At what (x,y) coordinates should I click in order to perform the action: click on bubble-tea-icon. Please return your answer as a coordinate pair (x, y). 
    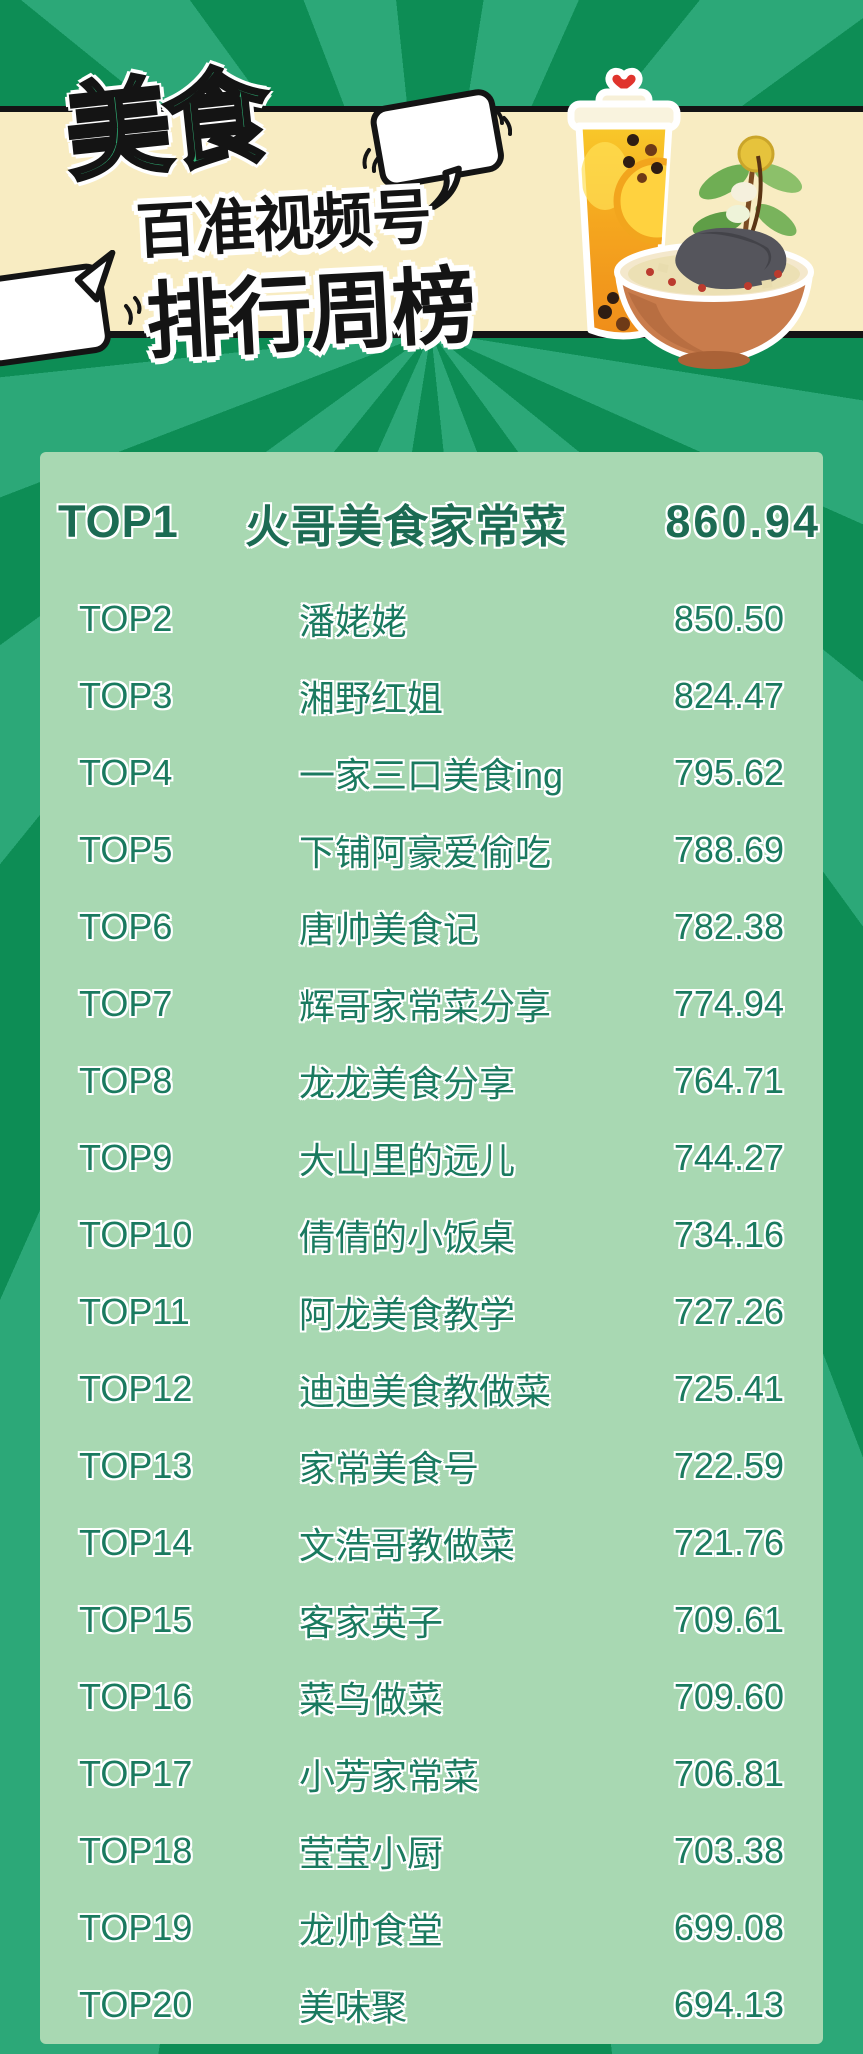
    Looking at the image, I should click on (624, 203).